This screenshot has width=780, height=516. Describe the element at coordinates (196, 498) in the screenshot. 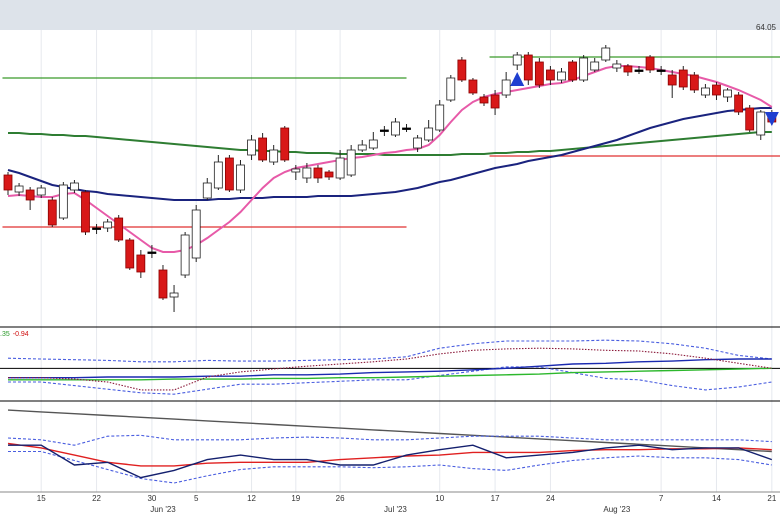

I see `x-tick-label: 5` at that location.